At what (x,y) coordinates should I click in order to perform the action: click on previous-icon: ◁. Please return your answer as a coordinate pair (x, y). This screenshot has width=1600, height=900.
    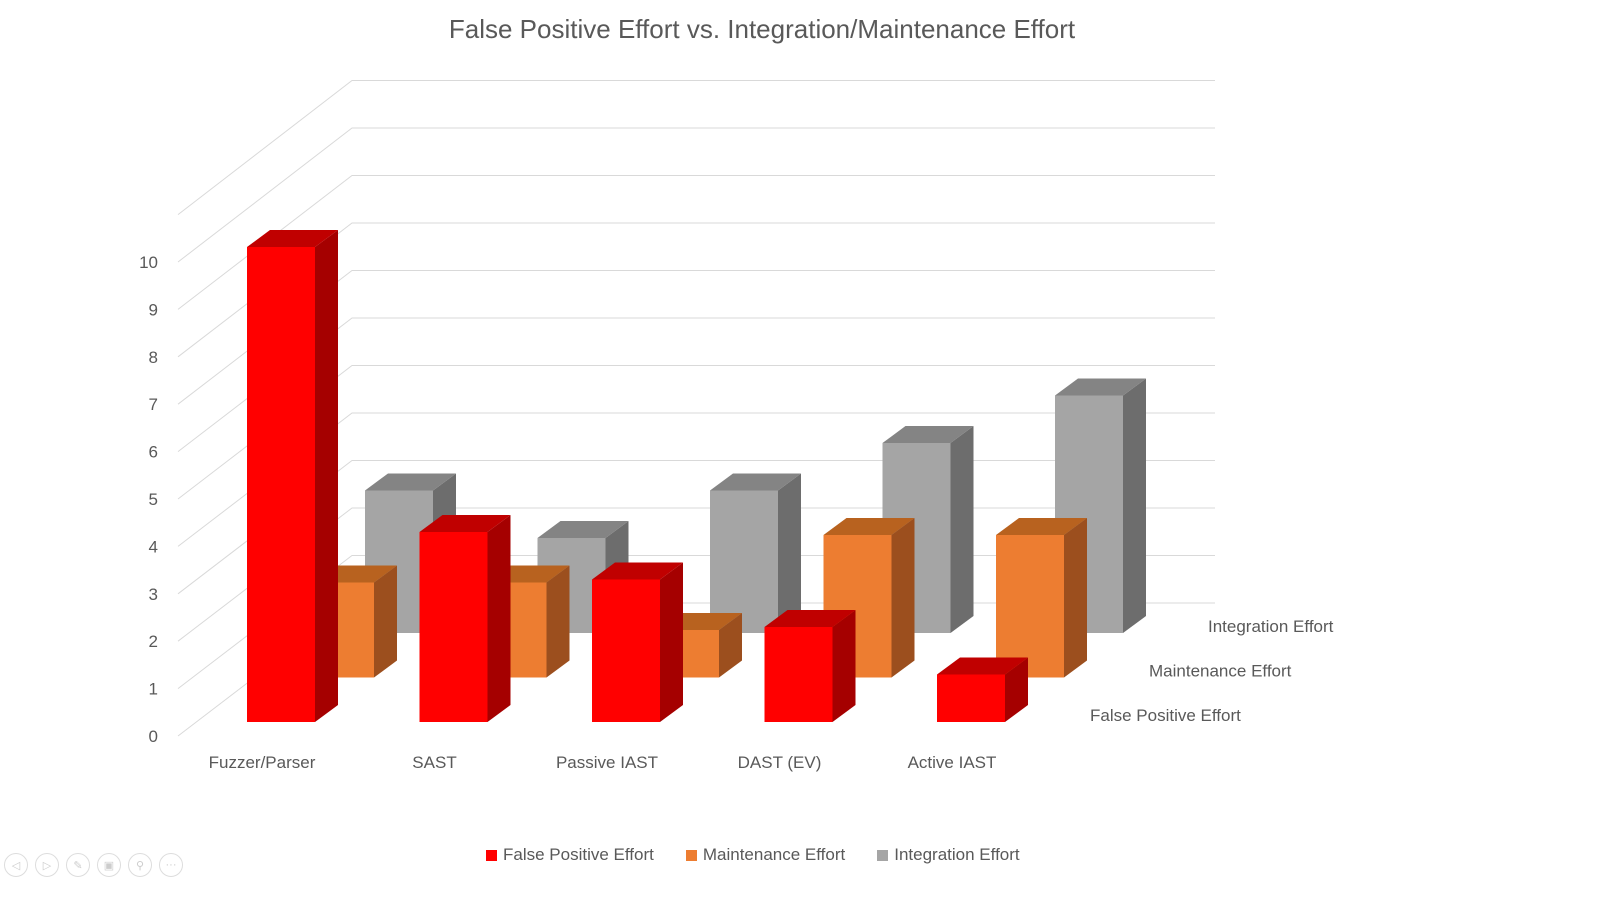
    Looking at the image, I should click on (16, 865).